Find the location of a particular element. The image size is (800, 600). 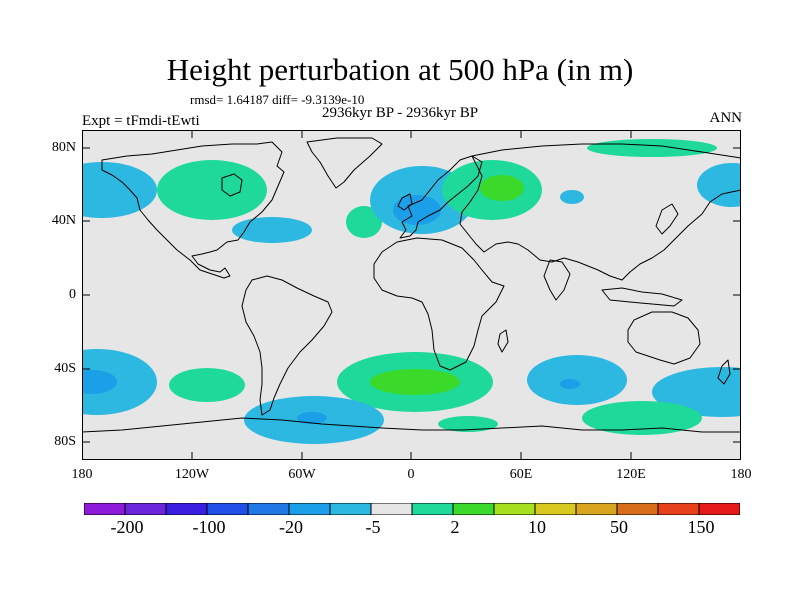

anomaly-pos-antarctic-atlantic is located at coordinates (468, 424).